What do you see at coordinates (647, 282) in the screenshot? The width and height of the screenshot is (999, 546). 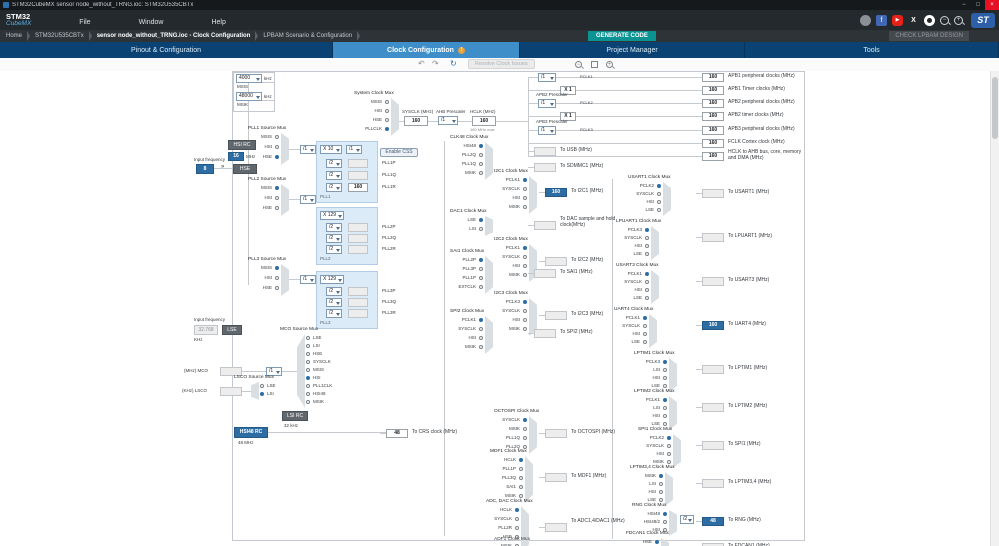 I see `usart3-clock-mux-option-sysclk-radio` at bounding box center [647, 282].